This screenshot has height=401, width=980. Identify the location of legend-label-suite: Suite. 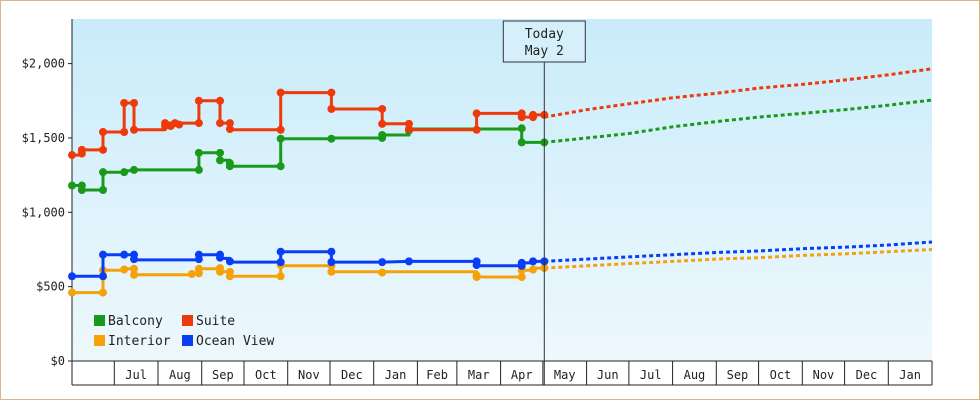
(215, 321).